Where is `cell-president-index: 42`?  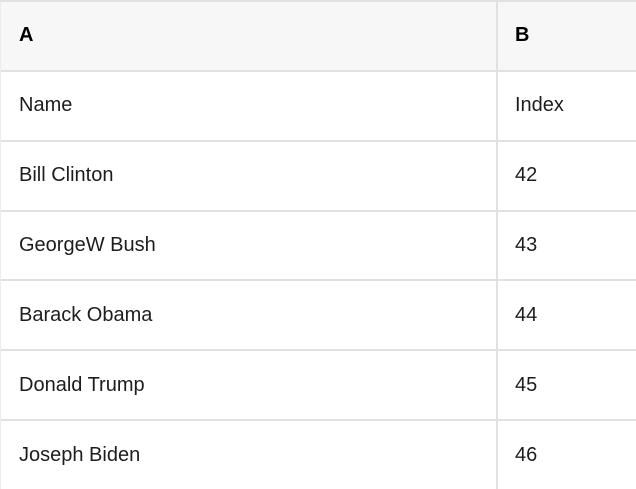
cell-president-index: 42 is located at coordinates (526, 175).